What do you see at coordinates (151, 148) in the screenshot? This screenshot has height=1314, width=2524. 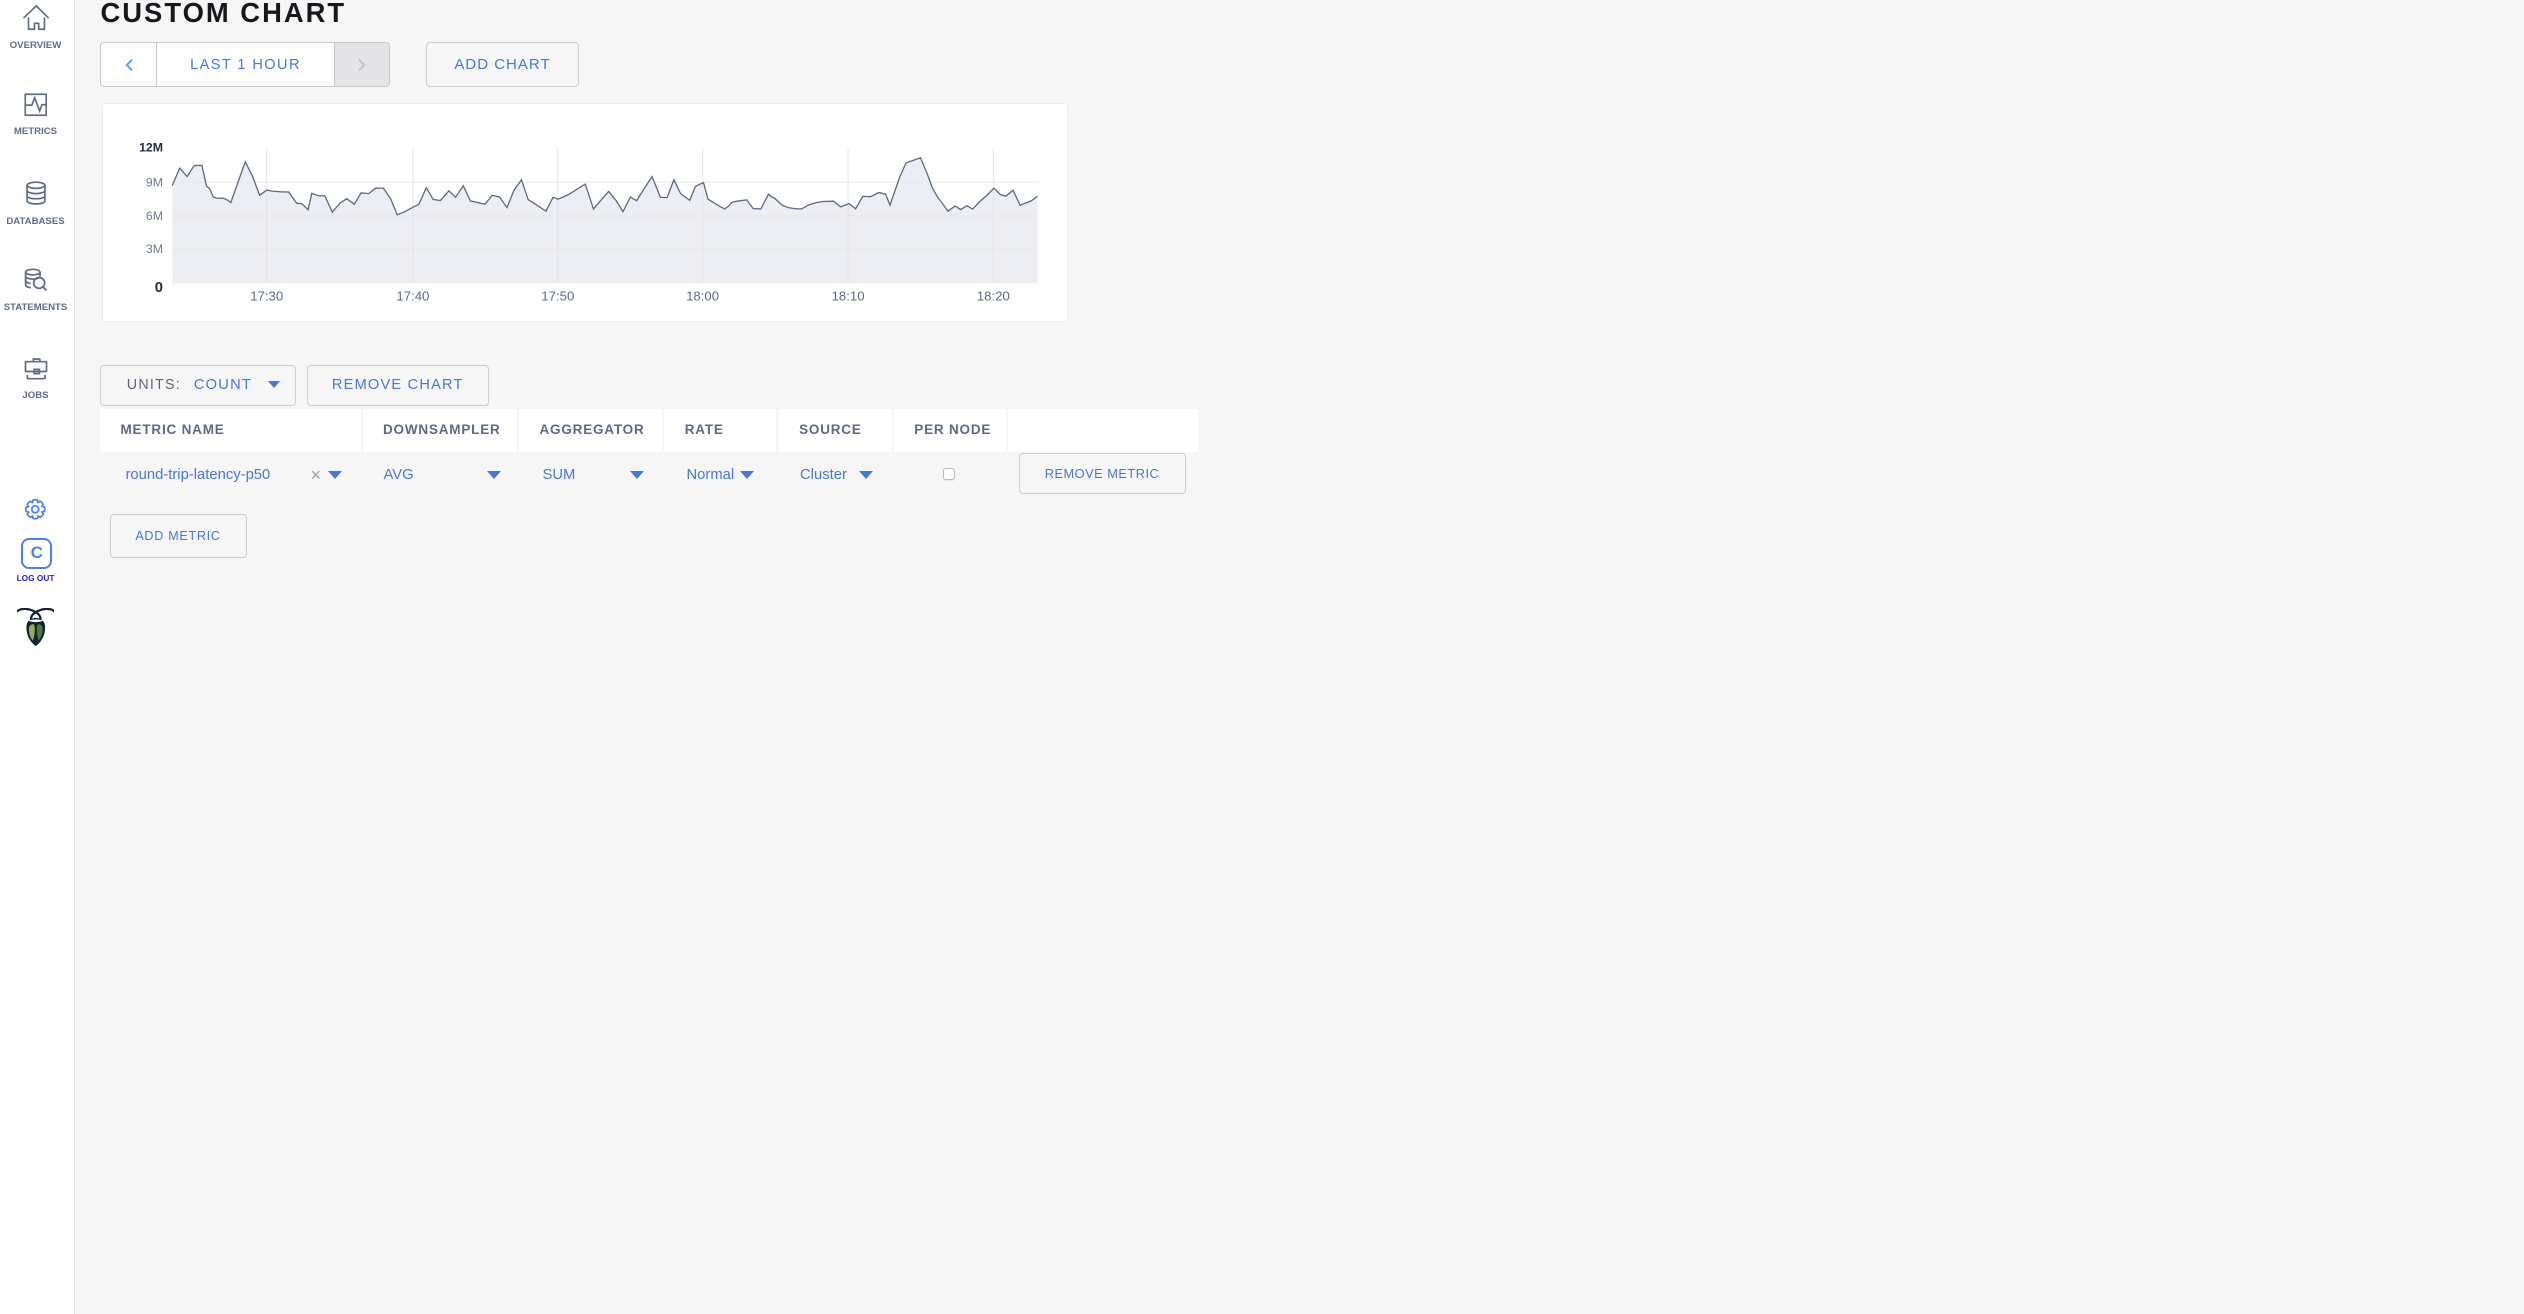 I see `svg-text: 12M` at bounding box center [151, 148].